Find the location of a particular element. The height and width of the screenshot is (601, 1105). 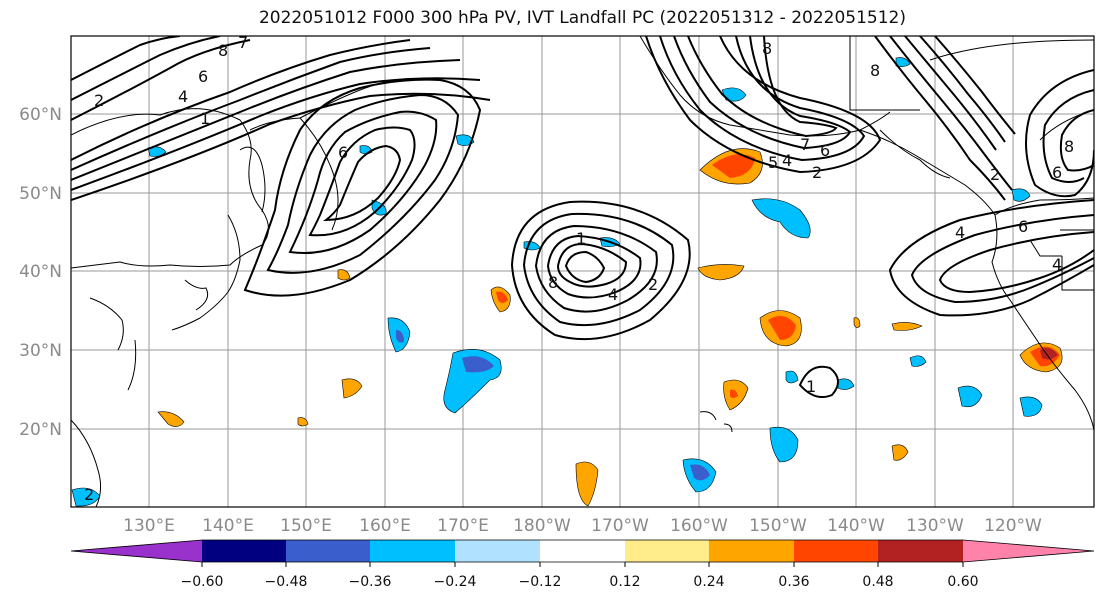

colorbar-tick: 0.12 is located at coordinates (624, 582).